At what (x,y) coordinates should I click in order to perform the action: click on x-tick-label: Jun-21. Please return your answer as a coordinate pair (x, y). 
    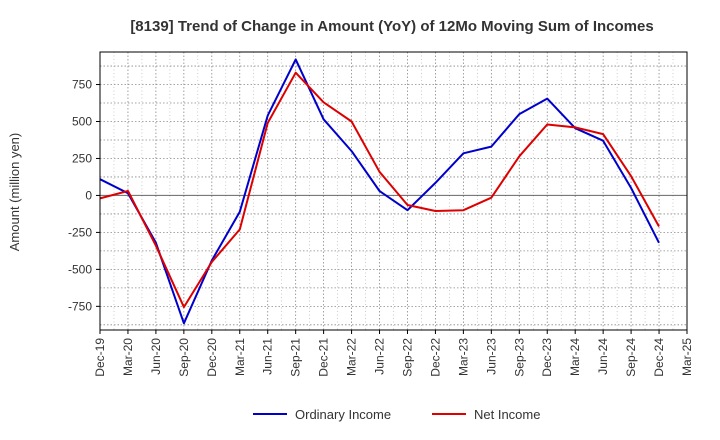
    Looking at the image, I should click on (268, 356).